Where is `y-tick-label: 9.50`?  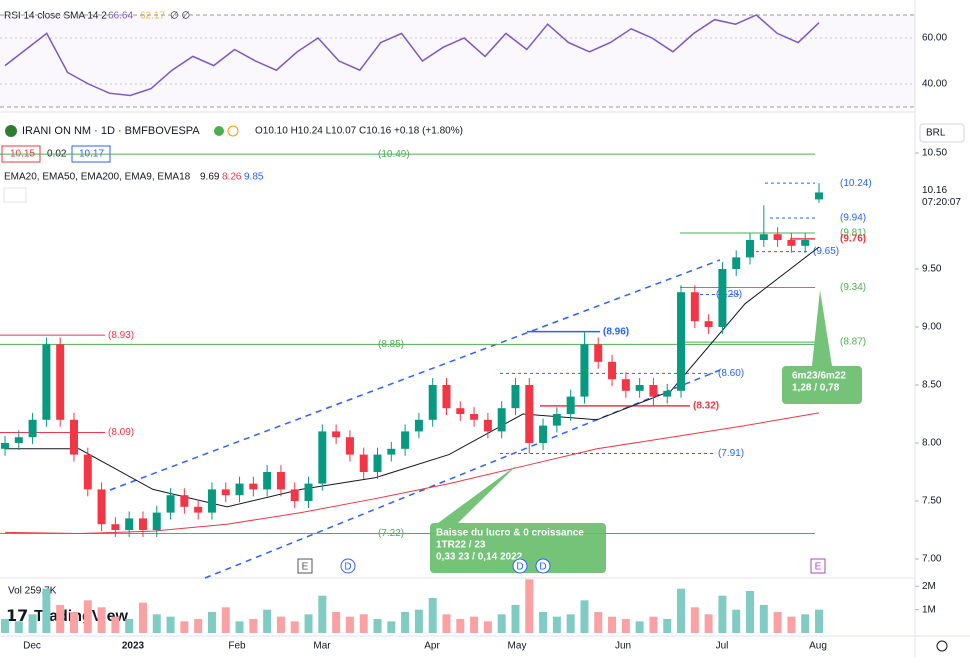
y-tick-label: 9.50 is located at coordinates (932, 269).